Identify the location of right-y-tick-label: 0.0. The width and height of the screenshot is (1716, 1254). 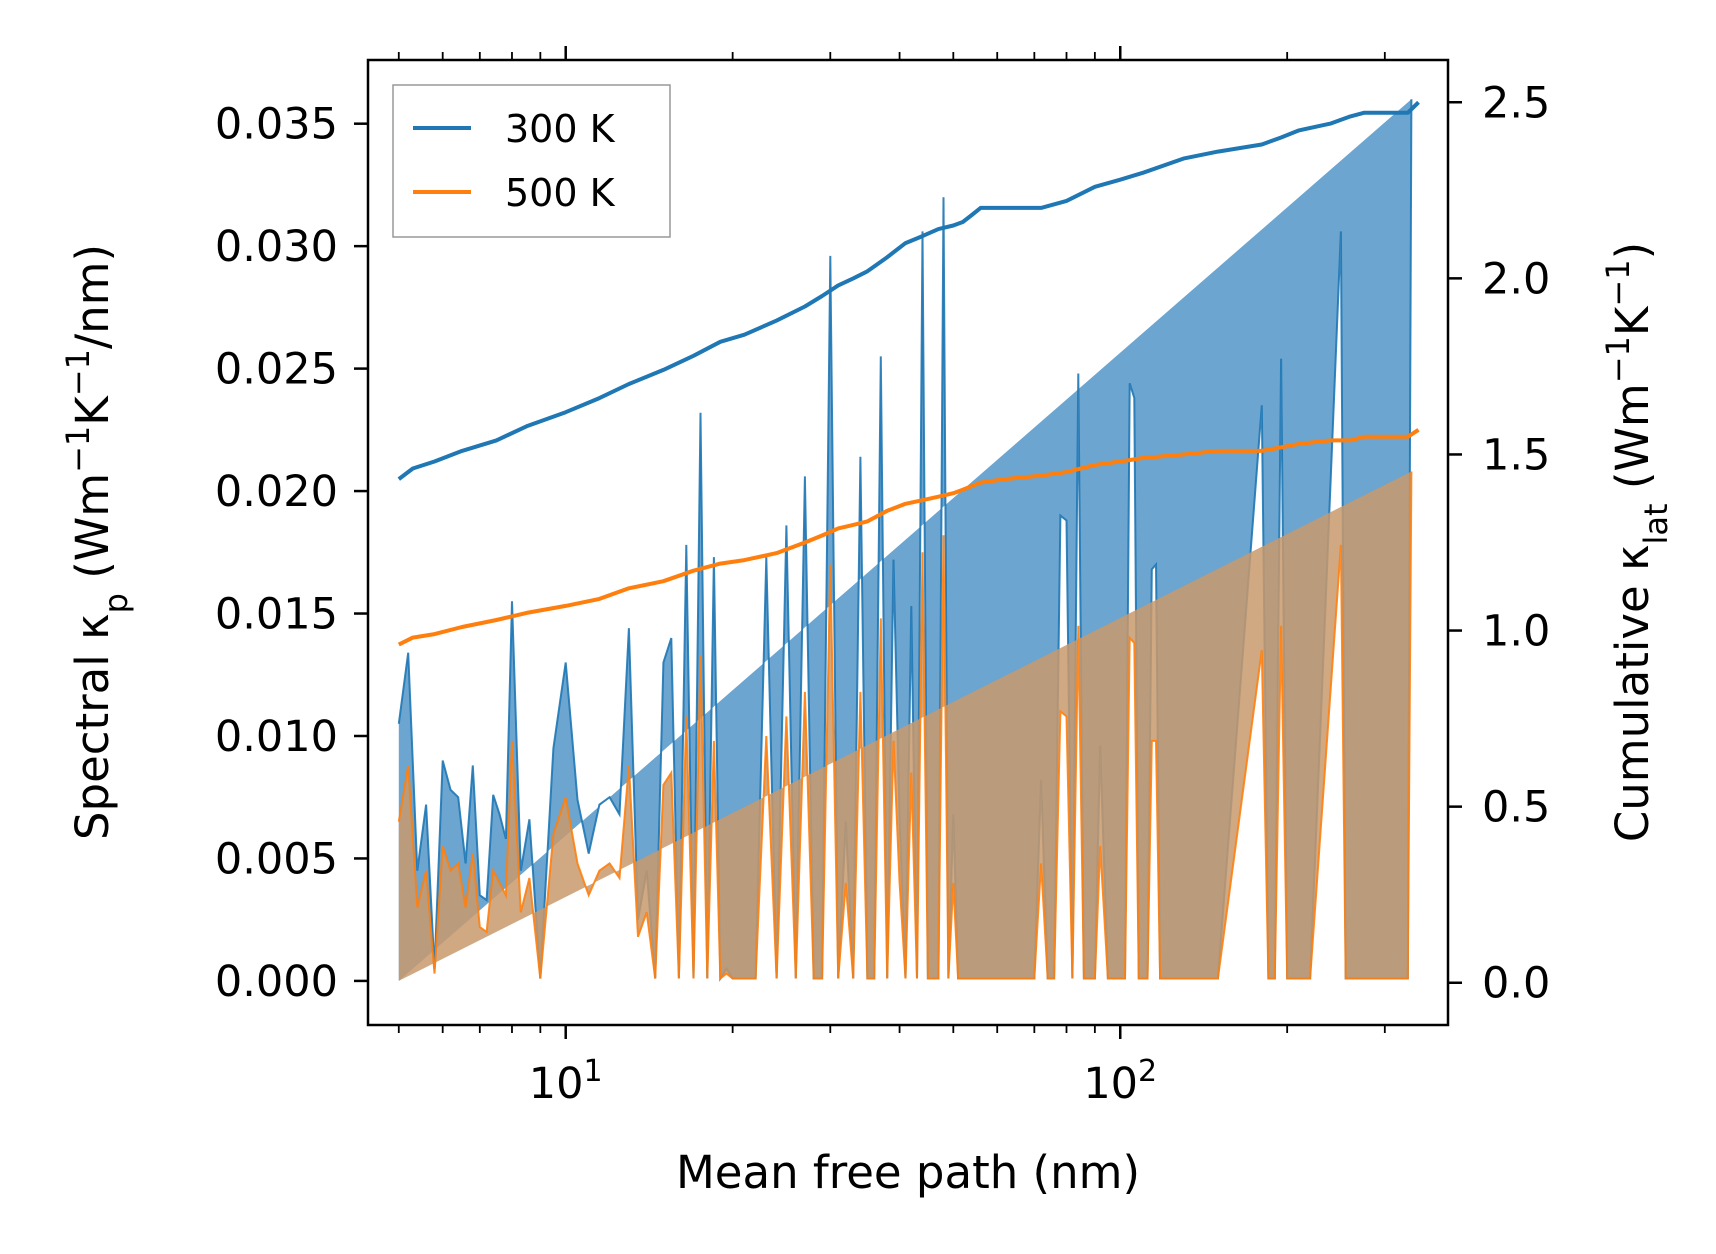
(1516, 984).